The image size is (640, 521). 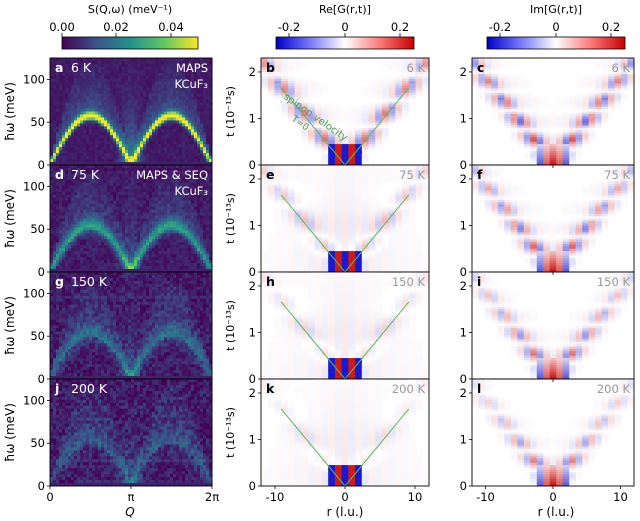 What do you see at coordinates (192, 68) in the screenshot?
I see `panel-dataset: MAPS` at bounding box center [192, 68].